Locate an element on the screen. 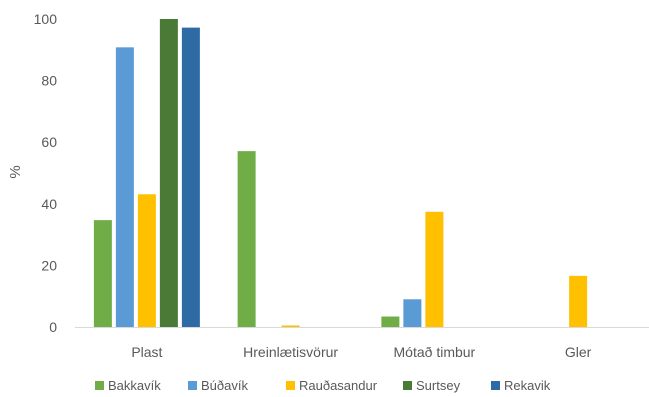 This screenshot has width=649, height=397. y-axis-title: % is located at coordinates (15, 171).